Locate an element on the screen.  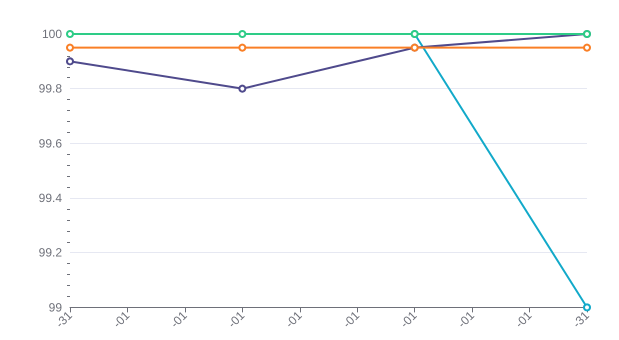
y-tick-label: 99.8 is located at coordinates (50, 89).